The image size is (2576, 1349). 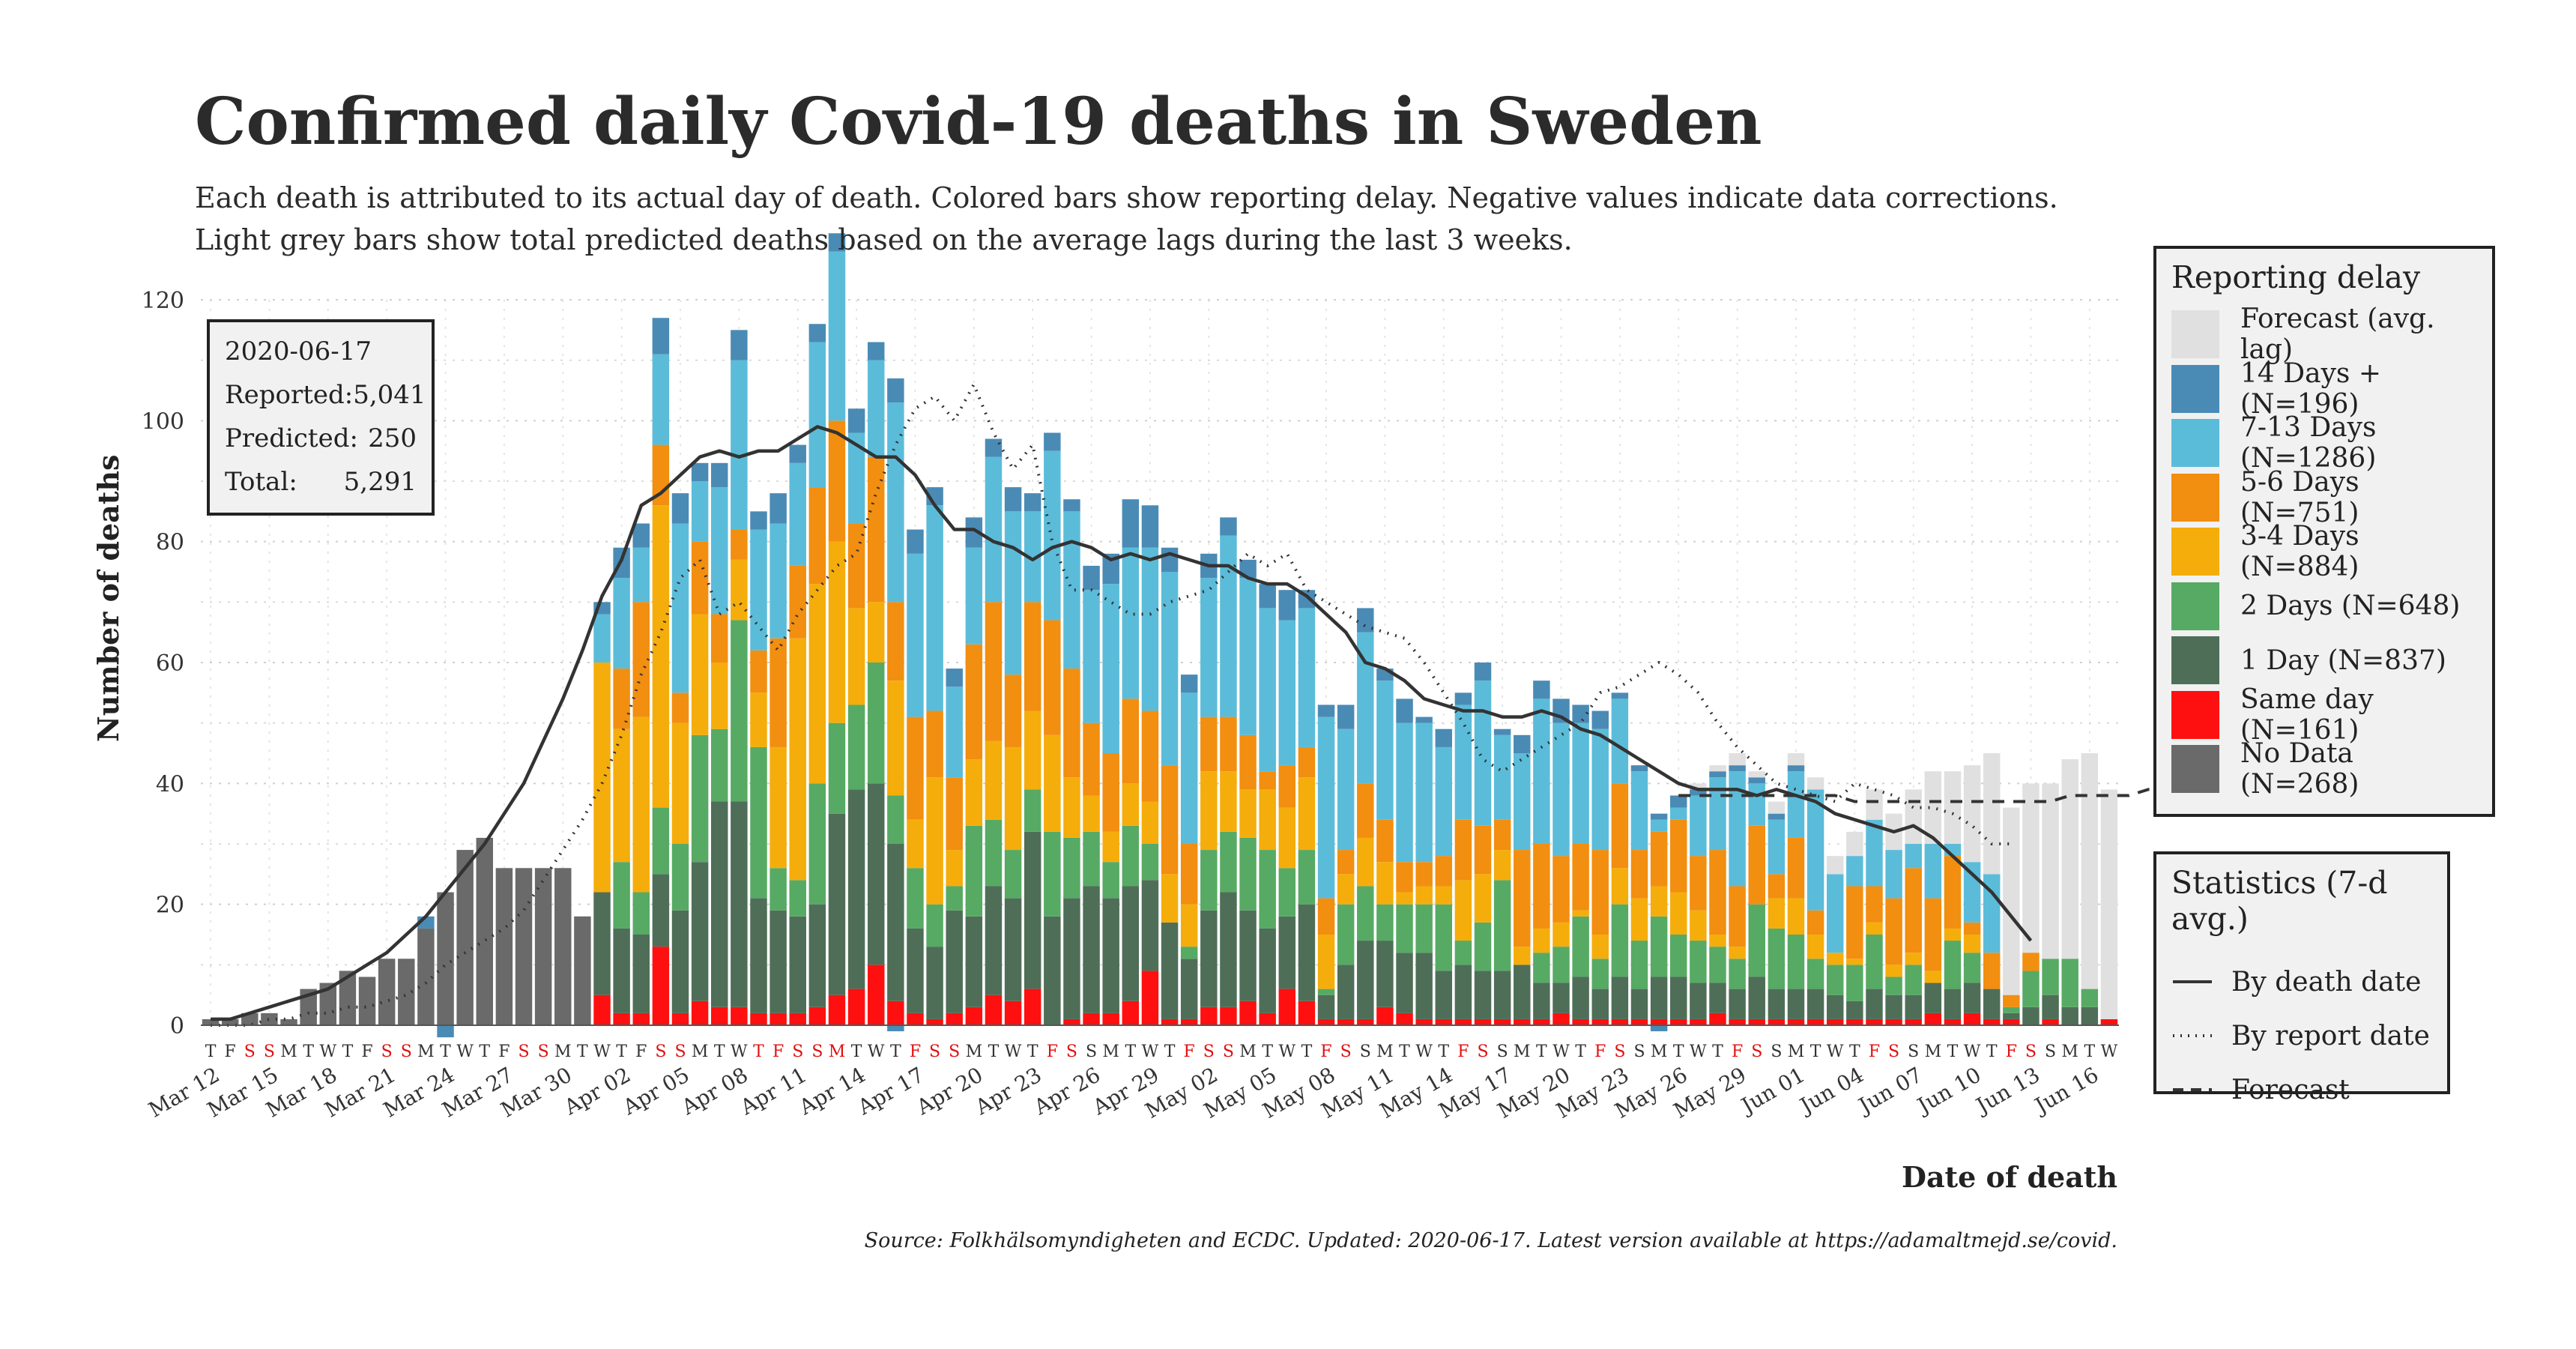 What do you see at coordinates (2299, 497) in the screenshot?
I see `legend-label: 5-6 Days (N=751)` at bounding box center [2299, 497].